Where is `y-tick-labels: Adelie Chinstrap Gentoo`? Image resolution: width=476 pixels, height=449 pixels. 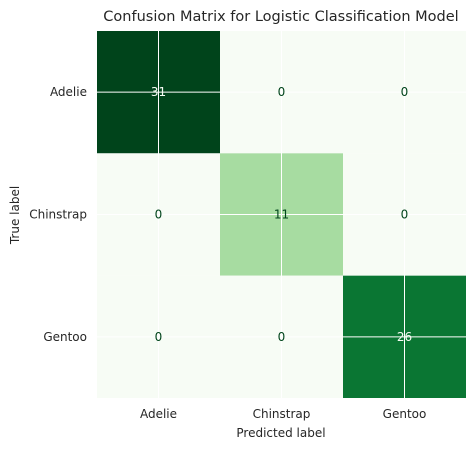
y-tick-labels: Adelie Chinstrap Gentoo is located at coordinates (58, 214).